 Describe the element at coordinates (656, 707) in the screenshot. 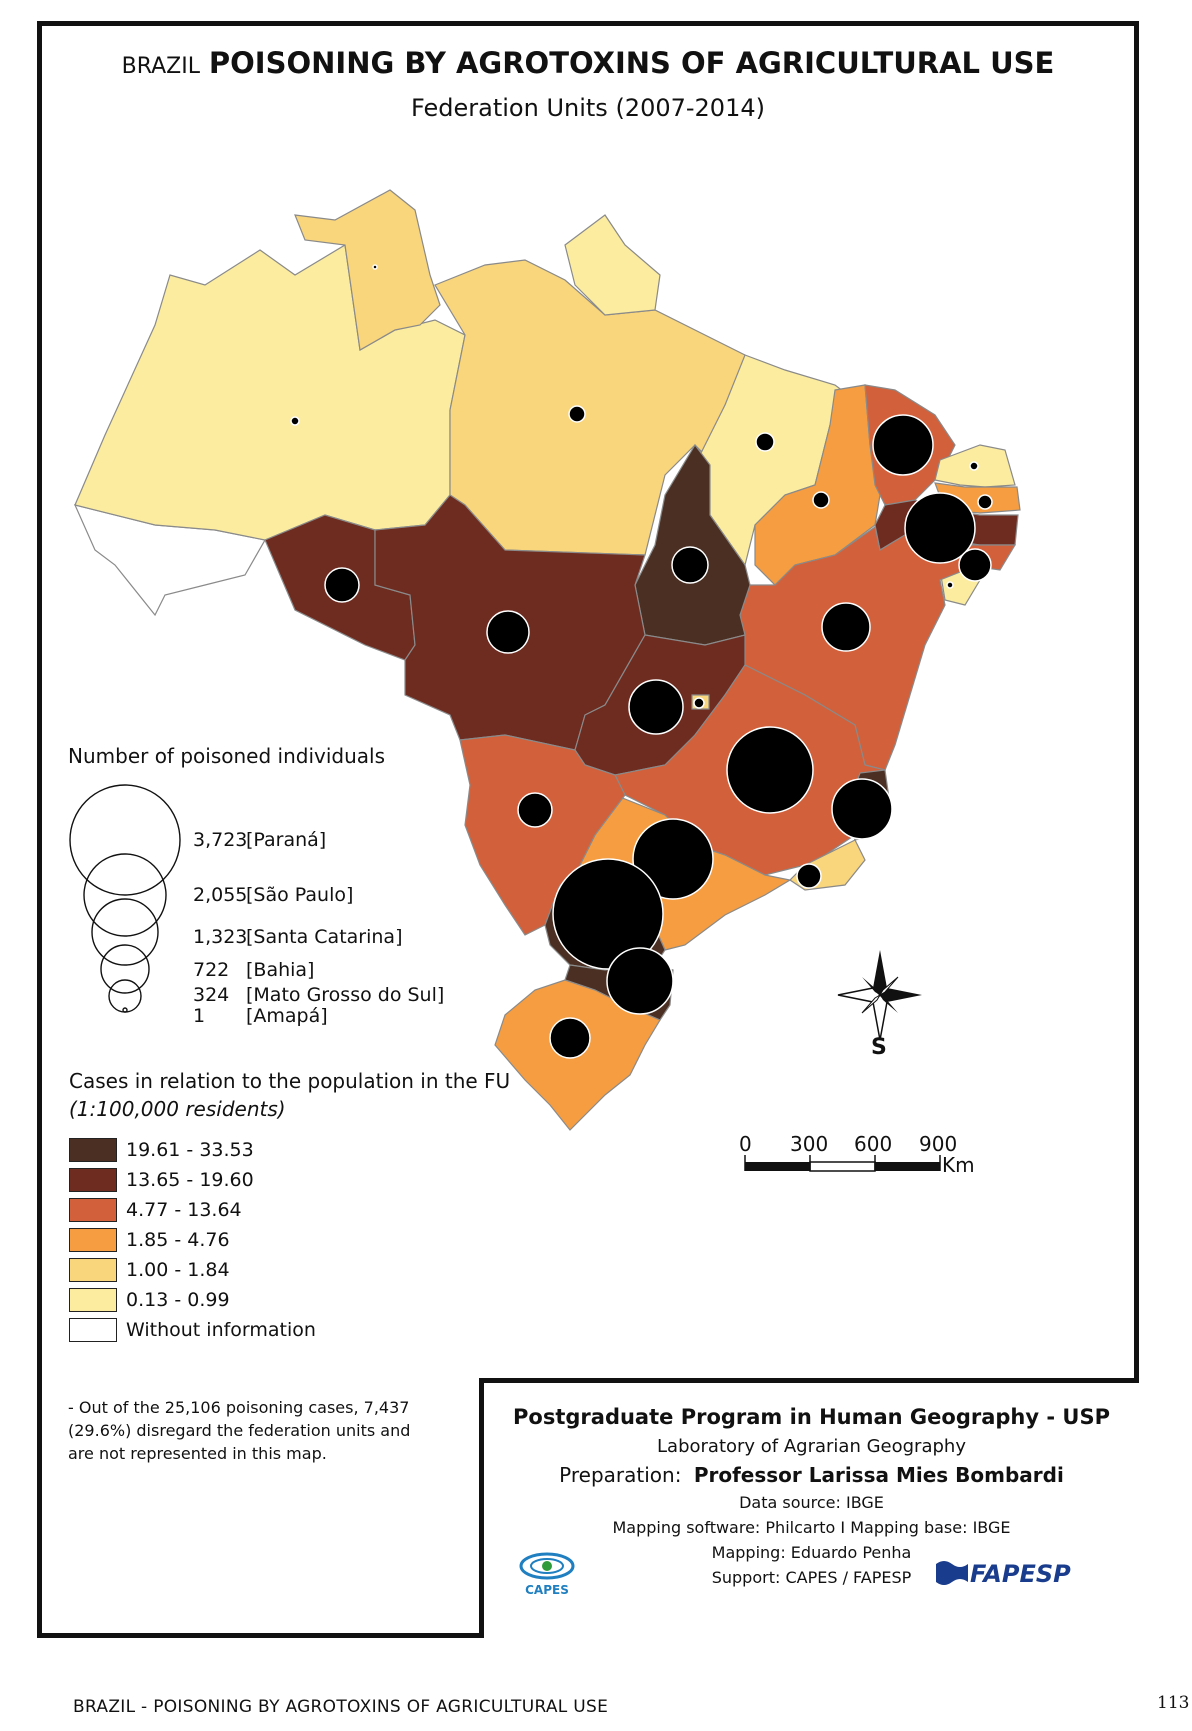

I see `circle-goias` at that location.